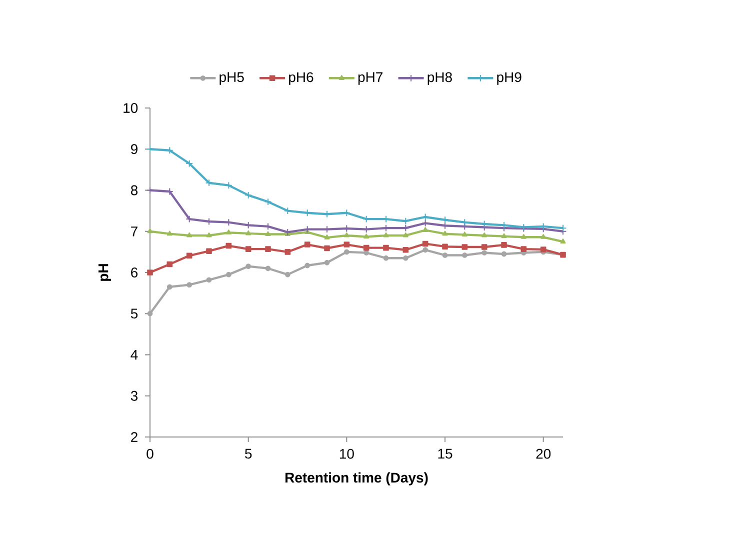 The height and width of the screenshot is (544, 752). Describe the element at coordinates (440, 78) in the screenshot. I see `legend-label: pH8` at that location.